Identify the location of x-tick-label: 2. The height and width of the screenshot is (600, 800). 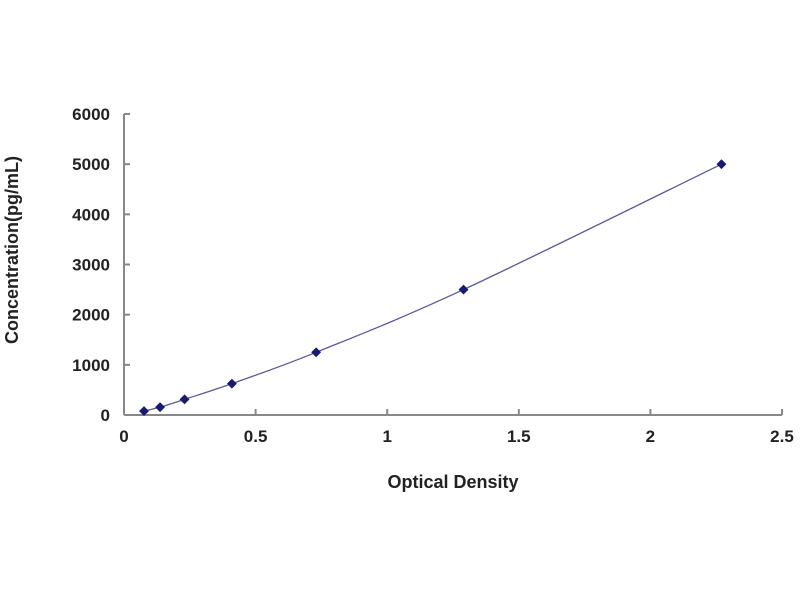
(650, 436).